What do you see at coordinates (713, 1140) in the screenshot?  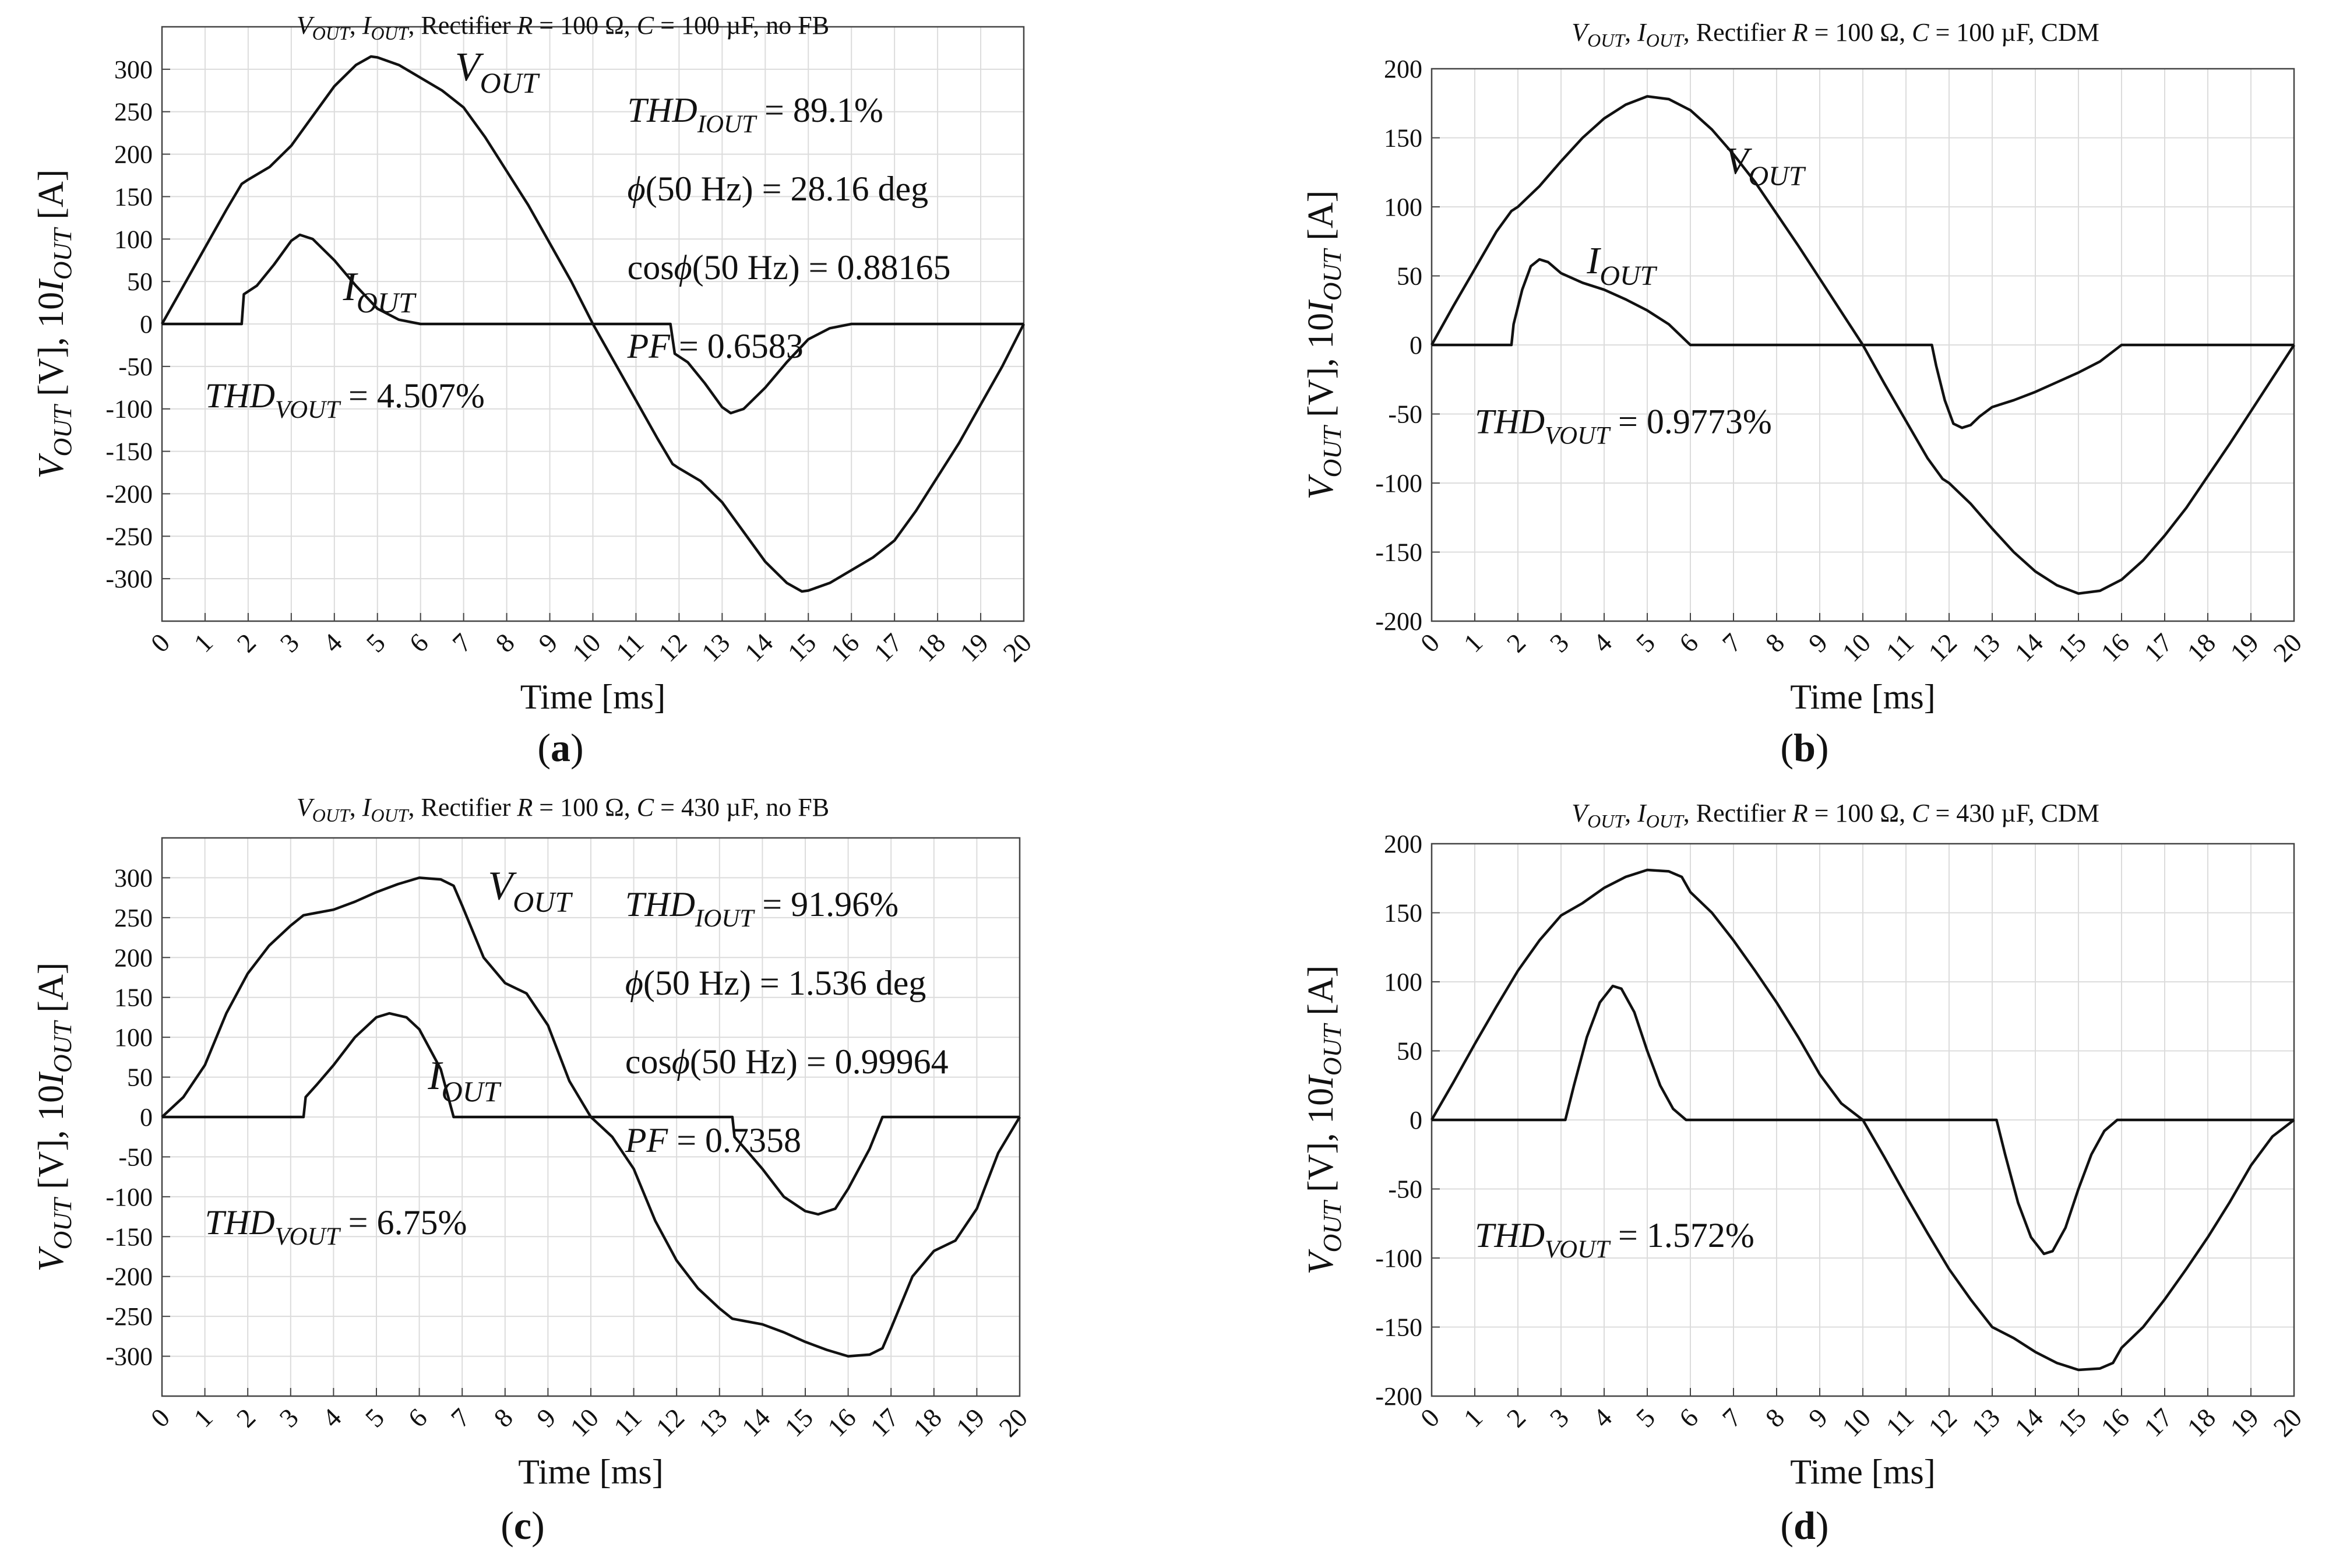 I see `annotation-text: PF = 0.7358` at bounding box center [713, 1140].